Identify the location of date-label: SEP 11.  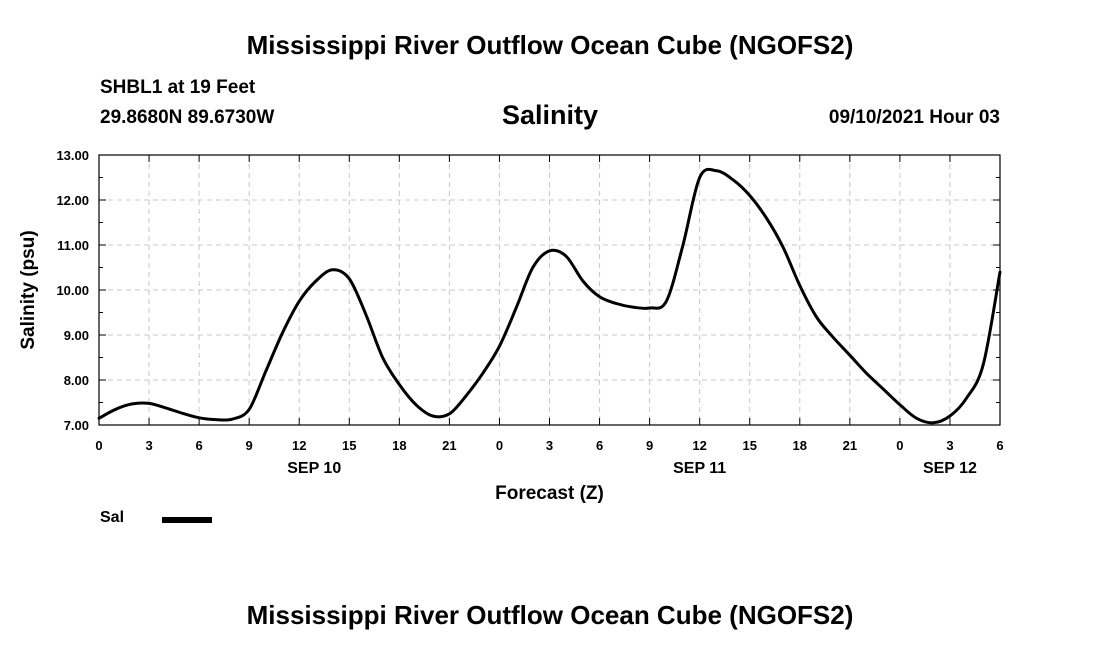
(699, 468).